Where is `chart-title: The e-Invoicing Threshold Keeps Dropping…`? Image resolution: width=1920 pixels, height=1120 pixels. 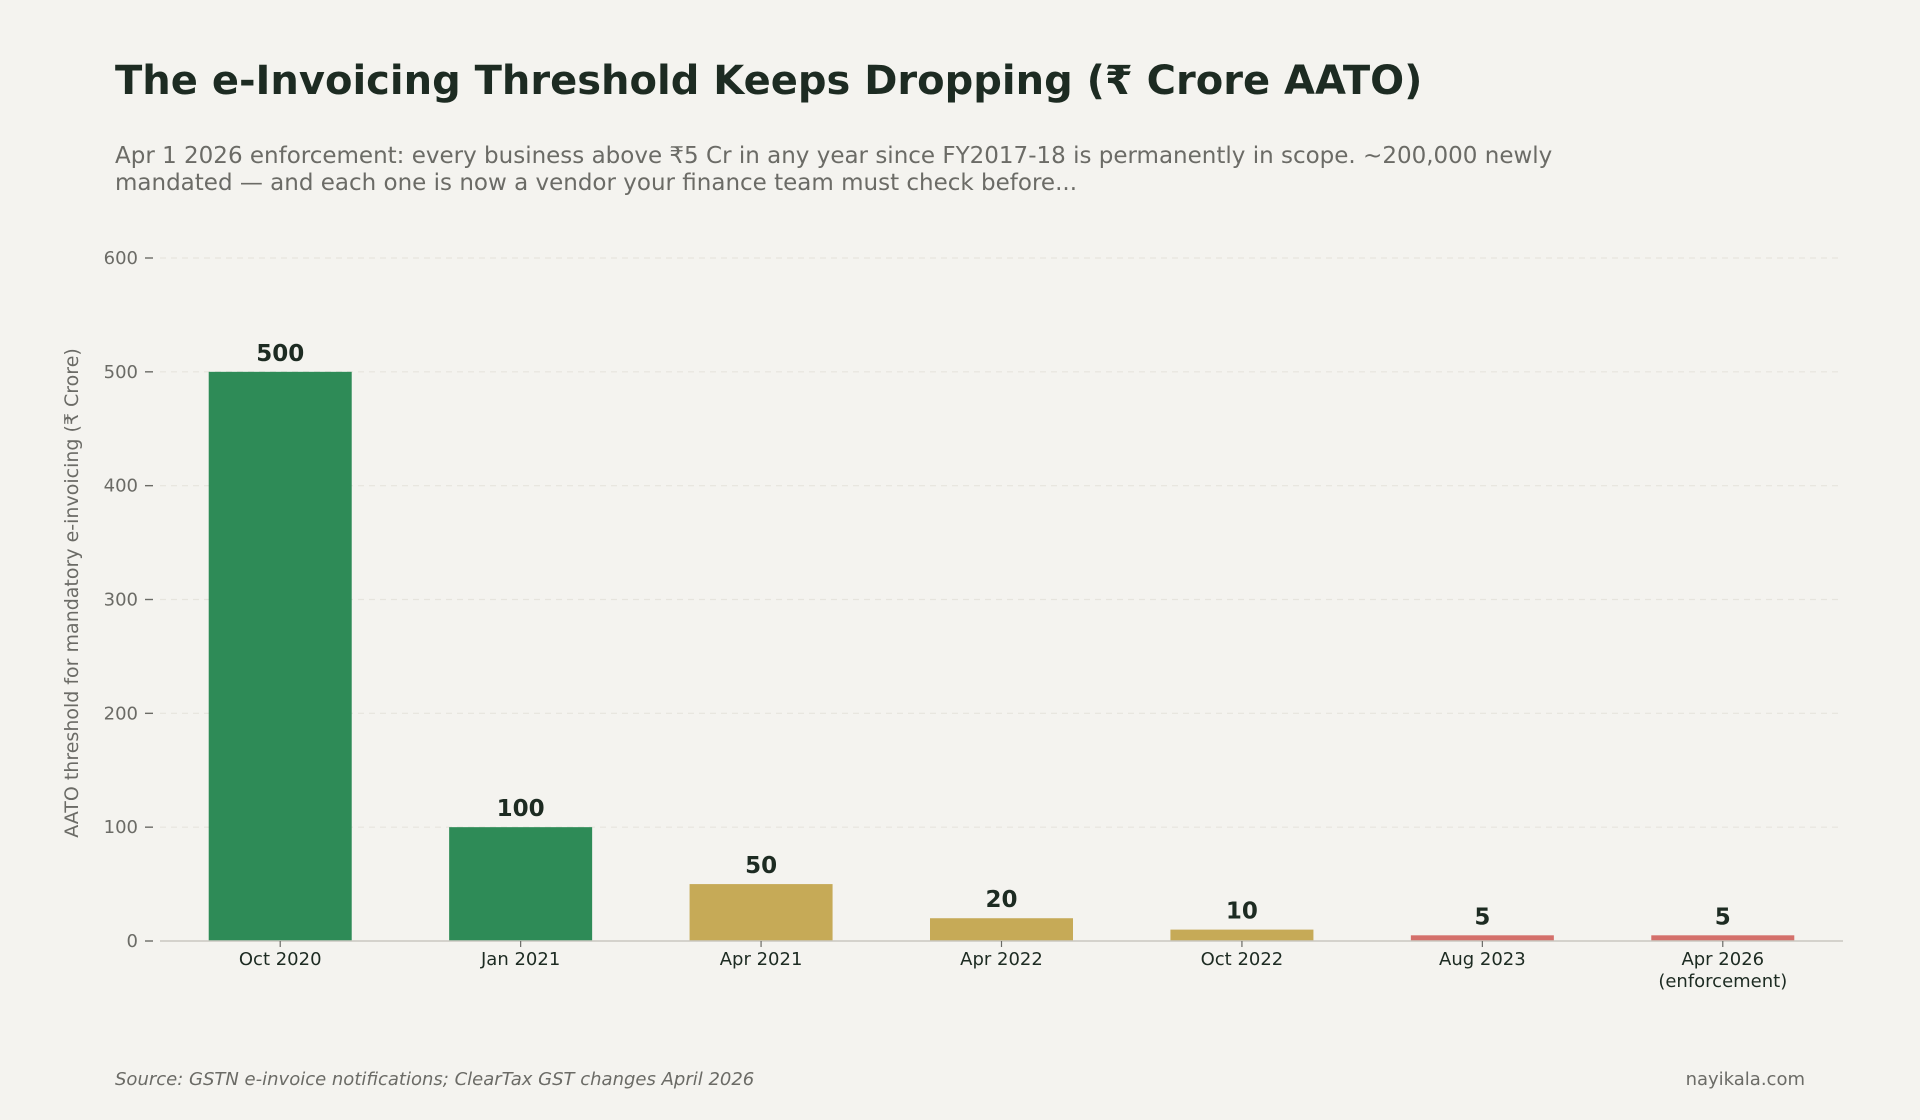 chart-title: The e-Invoicing Threshold Keeps Dropping… is located at coordinates (769, 81).